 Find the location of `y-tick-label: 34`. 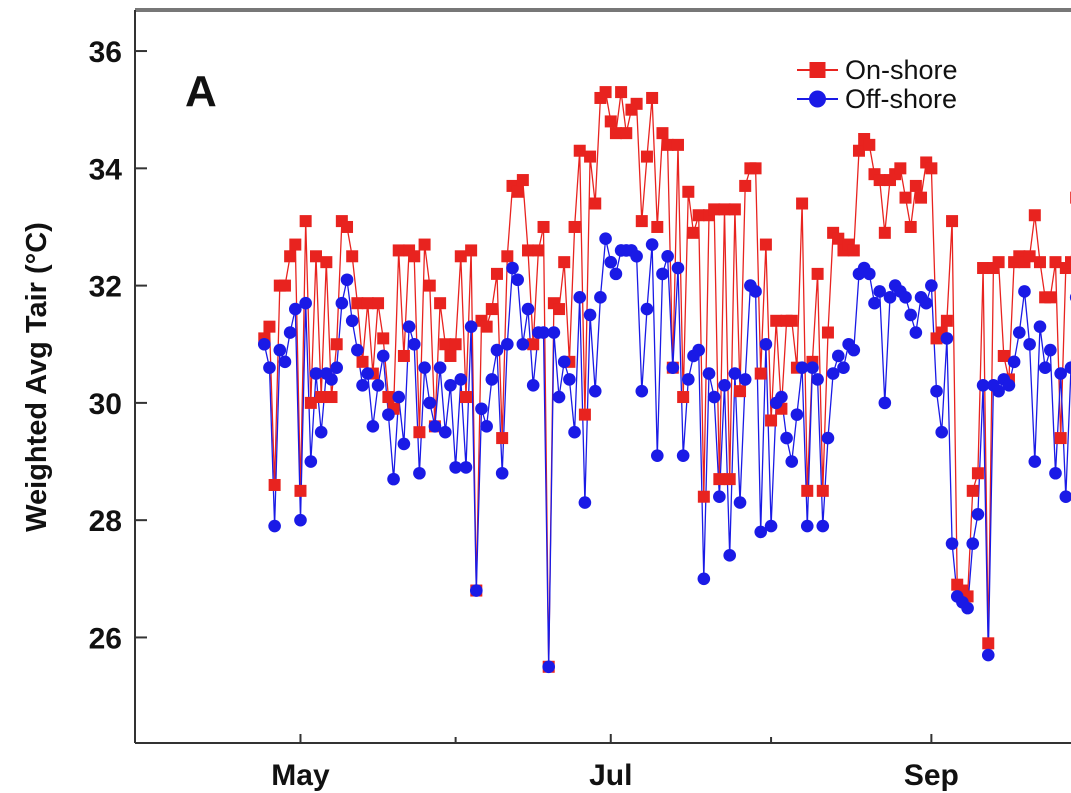

y-tick-label: 34 is located at coordinates (106, 169).